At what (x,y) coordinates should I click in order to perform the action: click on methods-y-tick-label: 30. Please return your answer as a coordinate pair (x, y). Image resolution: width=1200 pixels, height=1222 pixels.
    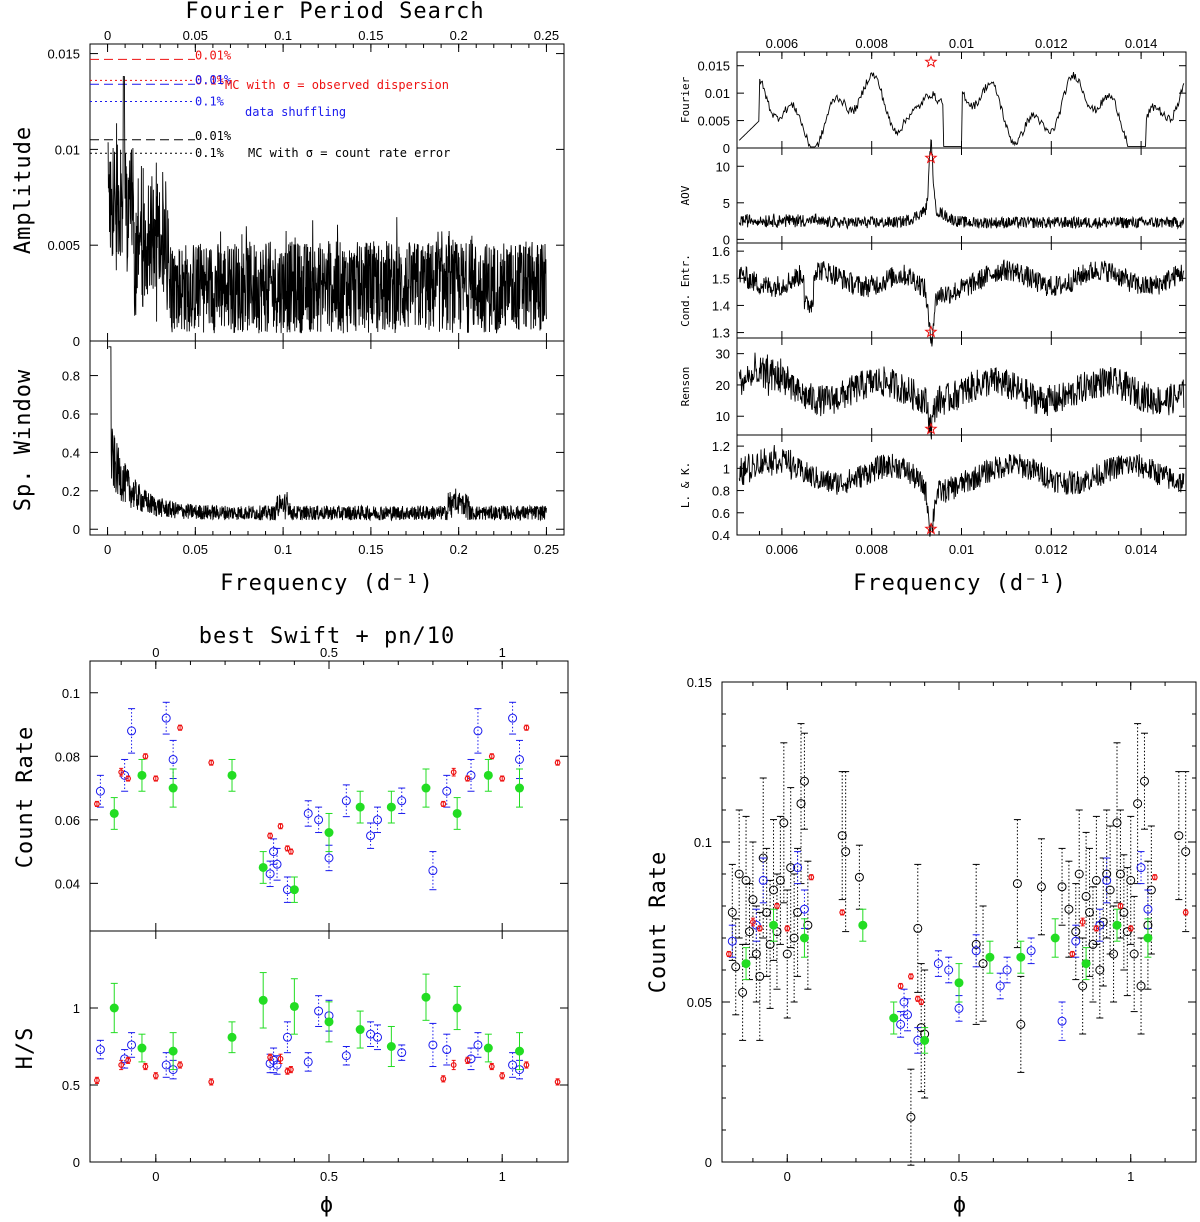
    Looking at the image, I should click on (723, 354).